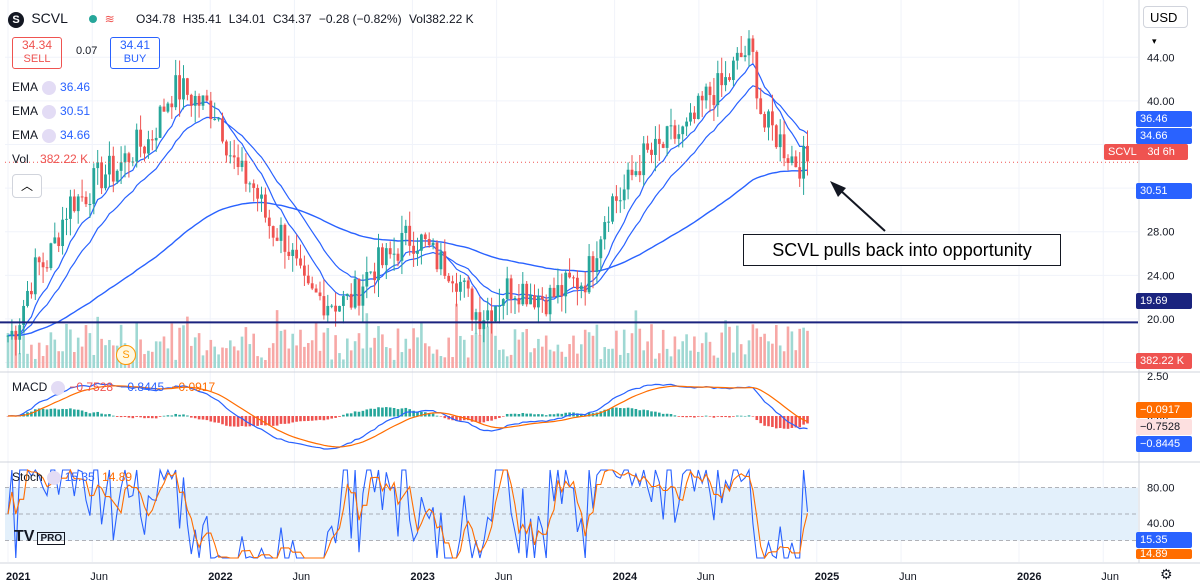 The height and width of the screenshot is (587, 1200). Describe the element at coordinates (25, 111) in the screenshot. I see `ema2-label: EMA` at that location.